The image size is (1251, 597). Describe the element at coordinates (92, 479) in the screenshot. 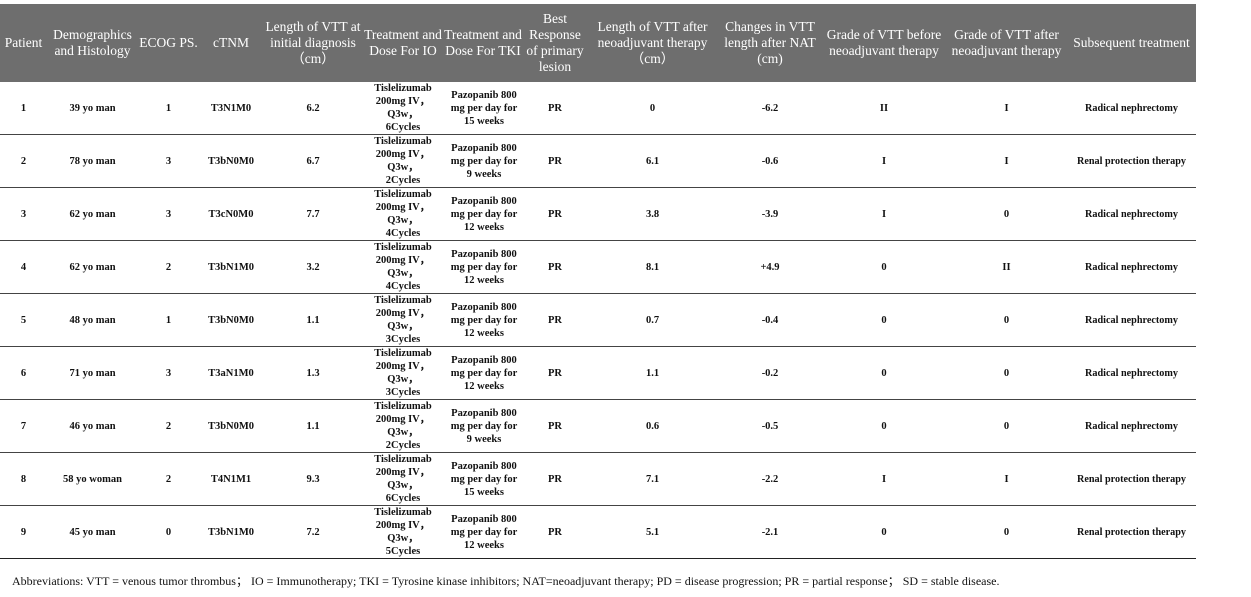

I see `cell-demographics: 58 yo woman` at that location.